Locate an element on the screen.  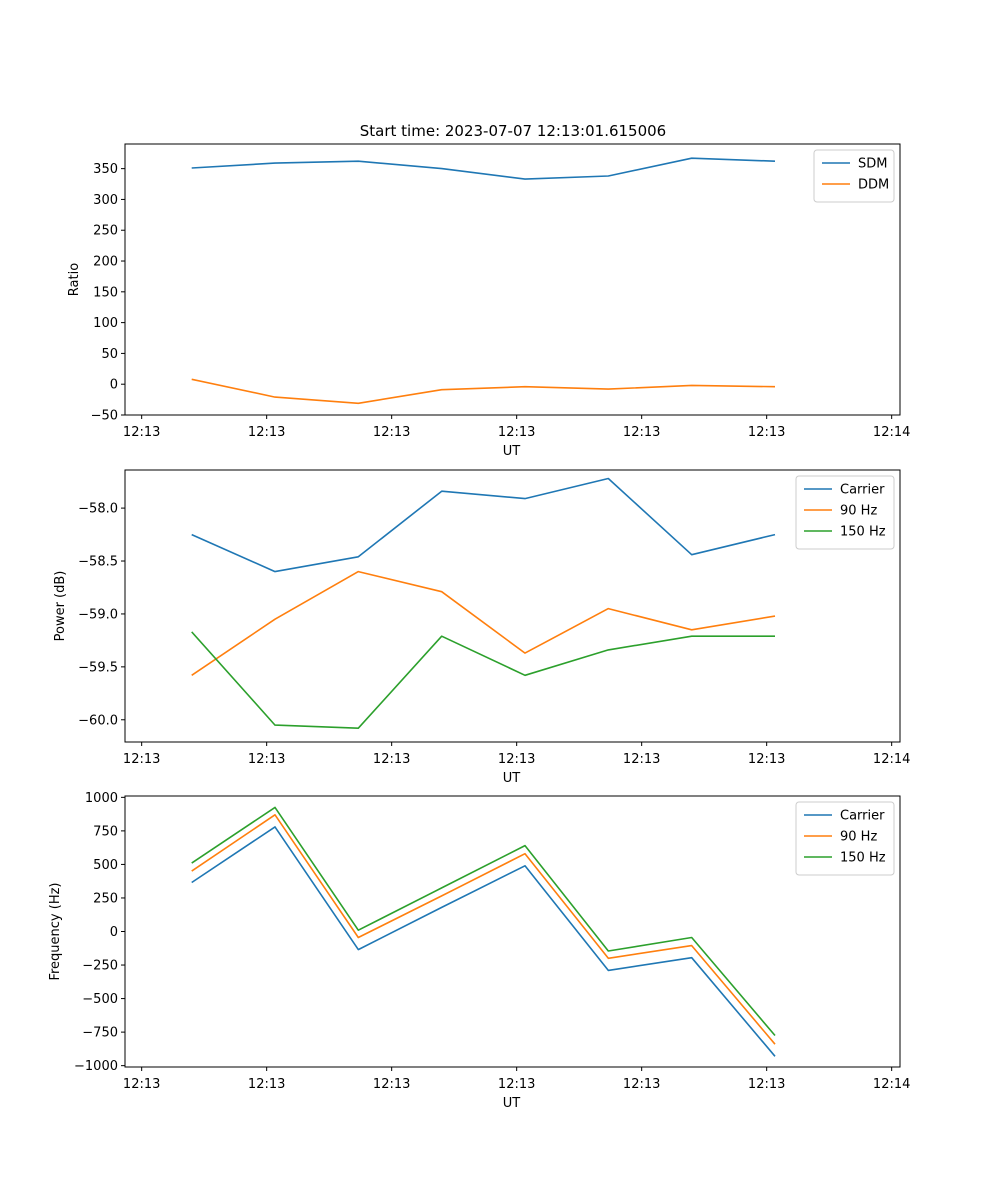
figure-title: Start time: 2023-07-07 12:13:01.615006 is located at coordinates (513, 131).